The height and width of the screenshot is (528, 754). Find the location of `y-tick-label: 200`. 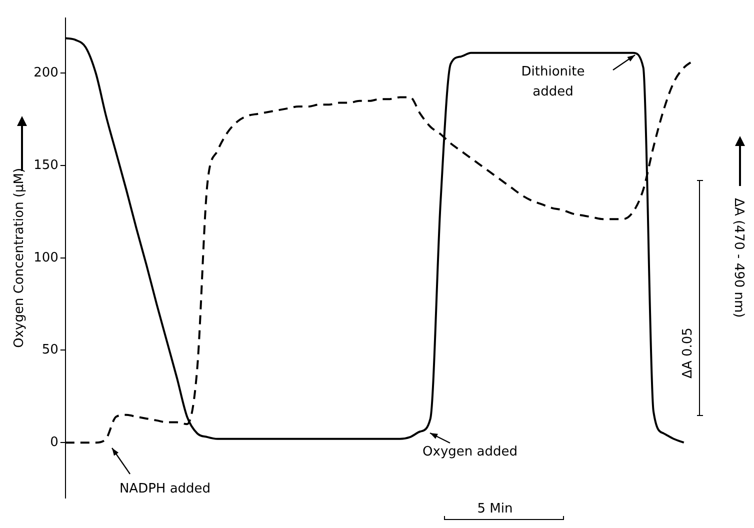

y-tick-label: 200 is located at coordinates (46, 73).